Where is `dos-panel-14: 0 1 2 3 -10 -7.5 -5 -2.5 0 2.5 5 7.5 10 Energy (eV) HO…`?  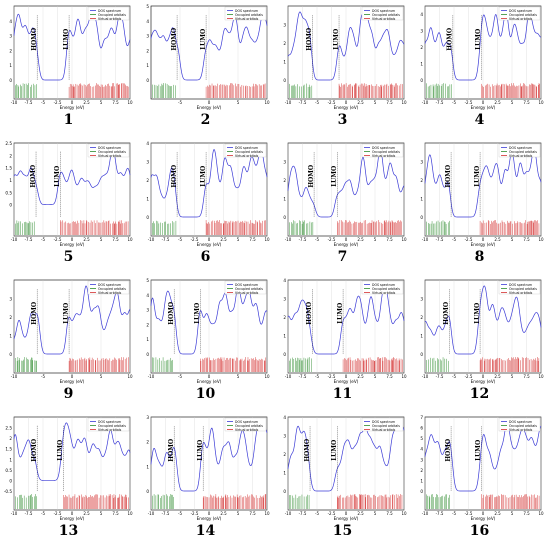
dos-panel-14: 0 1 2 3 -10 -7.5 -5 -2.5 0 2.5 5 7.5 10 Energy (eV) HO… is located at coordinates (205, 479).